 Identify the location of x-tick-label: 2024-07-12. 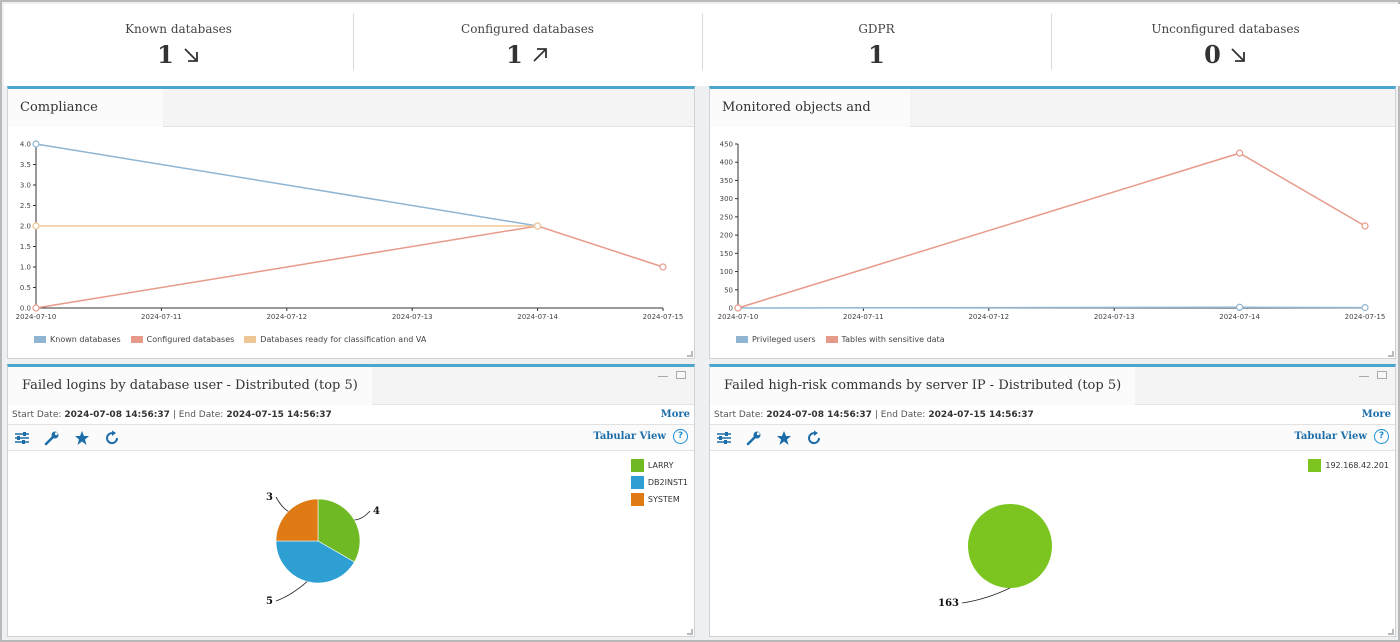
(988, 317).